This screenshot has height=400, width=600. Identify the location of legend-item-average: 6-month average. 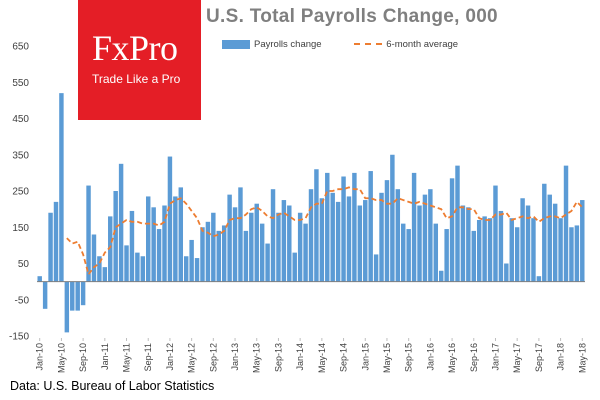
(406, 44).